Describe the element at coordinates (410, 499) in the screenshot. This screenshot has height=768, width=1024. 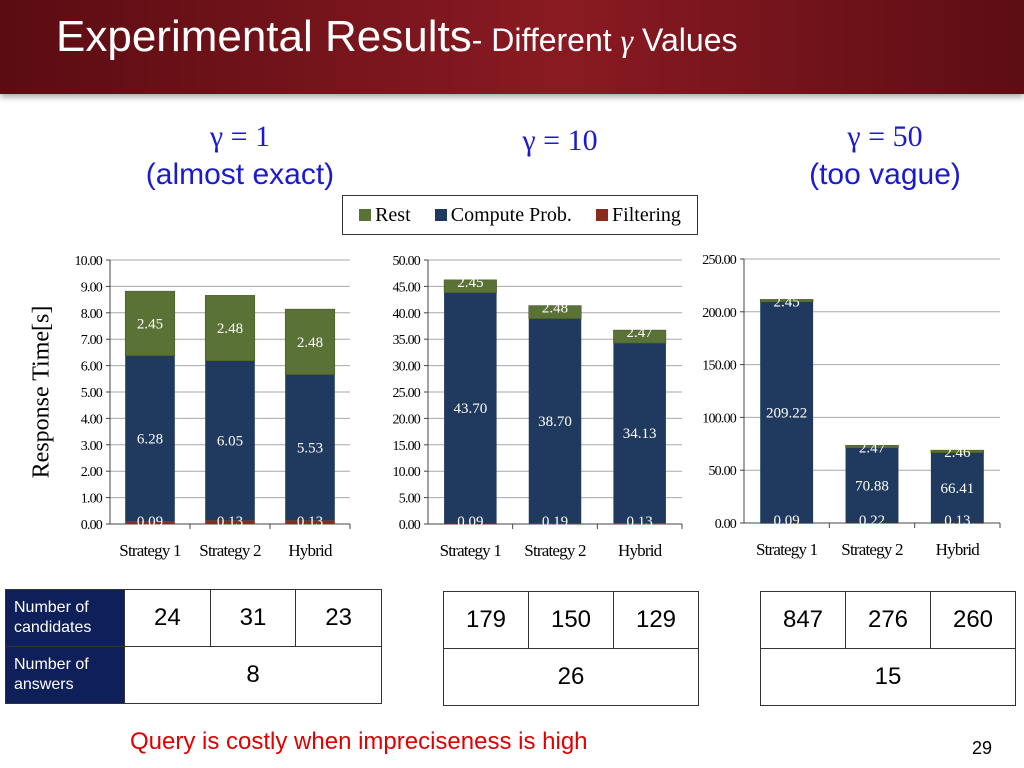
I see `y-tick-label: 5.00` at that location.